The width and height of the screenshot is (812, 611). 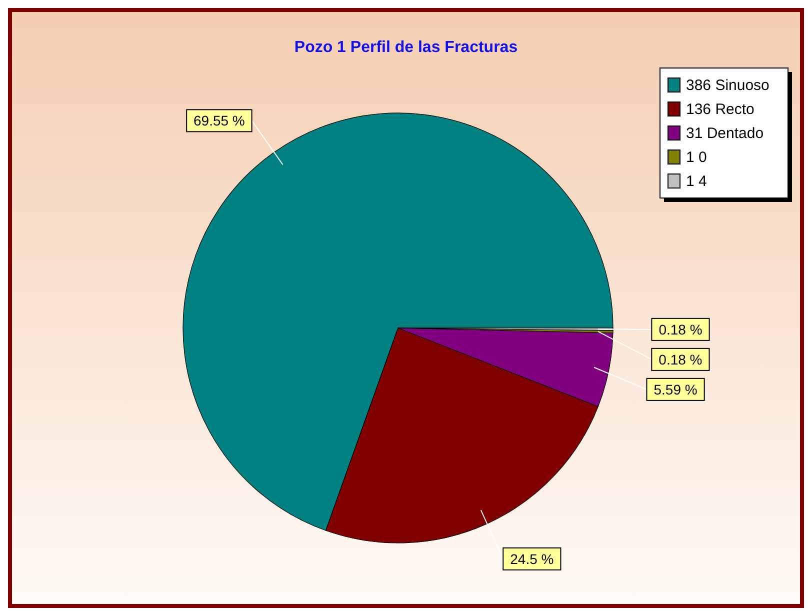 What do you see at coordinates (720, 109) in the screenshot?
I see `legend-label: 136 Recto` at bounding box center [720, 109].